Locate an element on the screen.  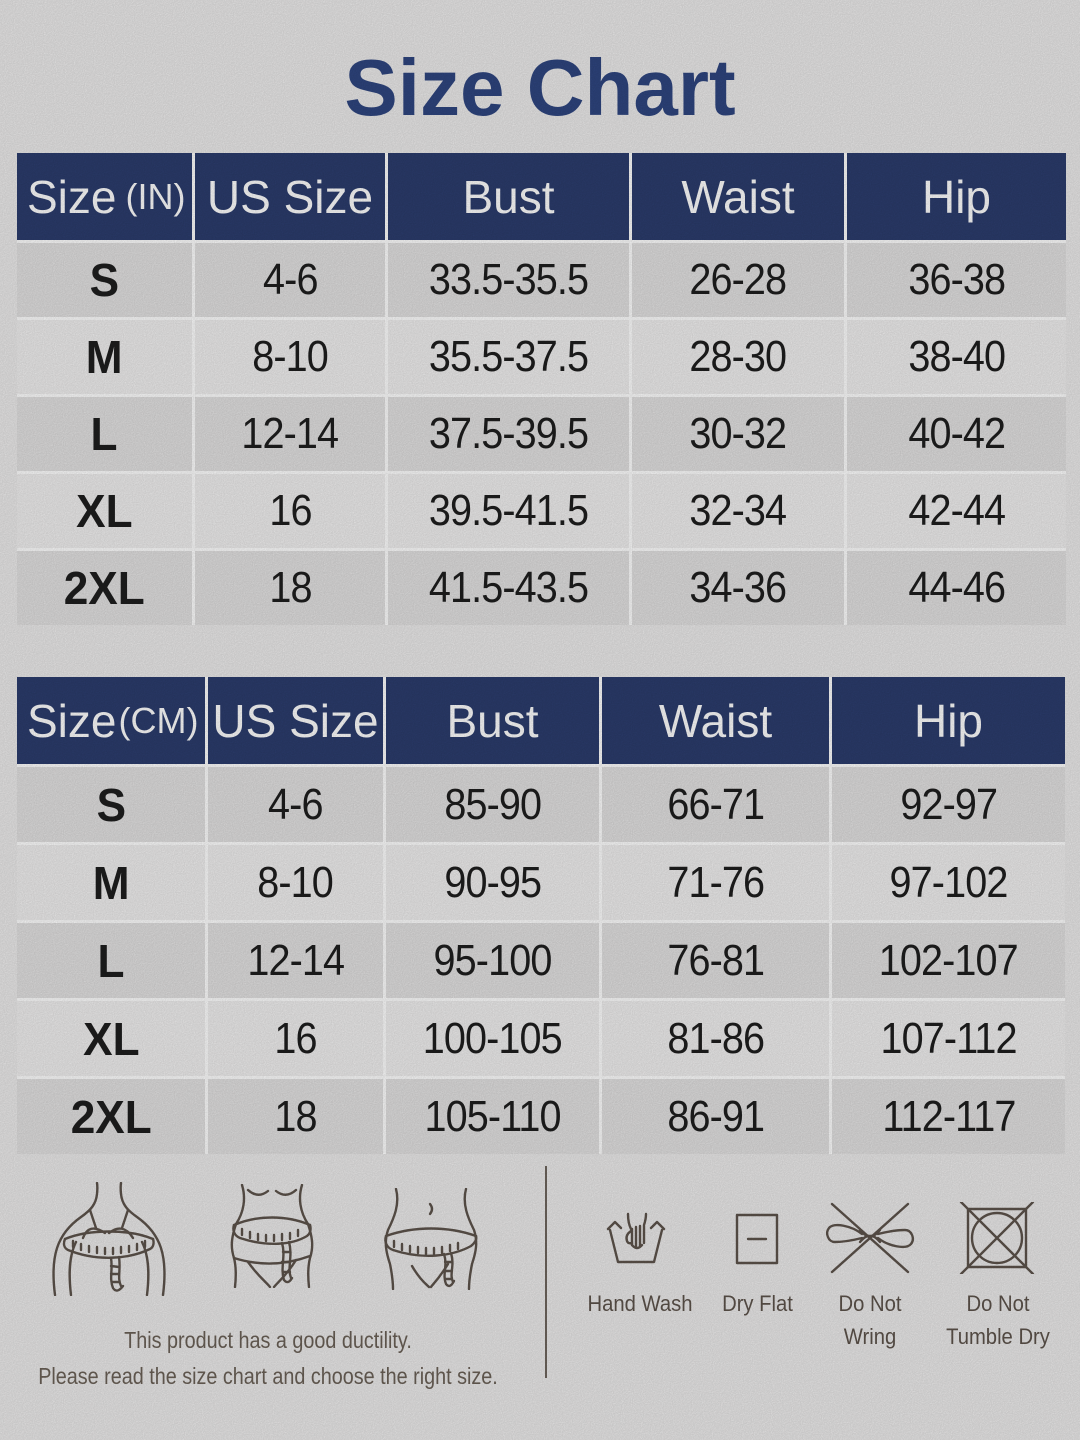
waist-cell: 81-86 is located at coordinates (715, 1038).